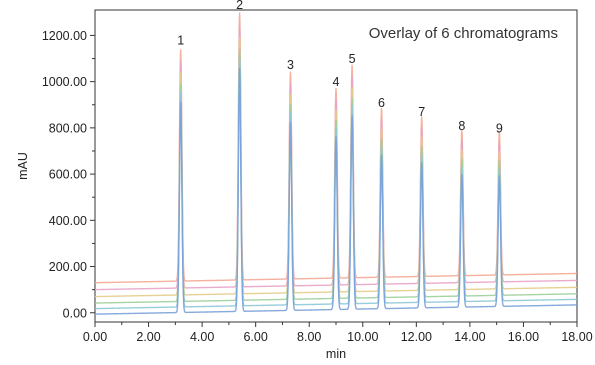 The image size is (595, 365). What do you see at coordinates (461, 126) in the screenshot?
I see `peak-label: 8` at bounding box center [461, 126].